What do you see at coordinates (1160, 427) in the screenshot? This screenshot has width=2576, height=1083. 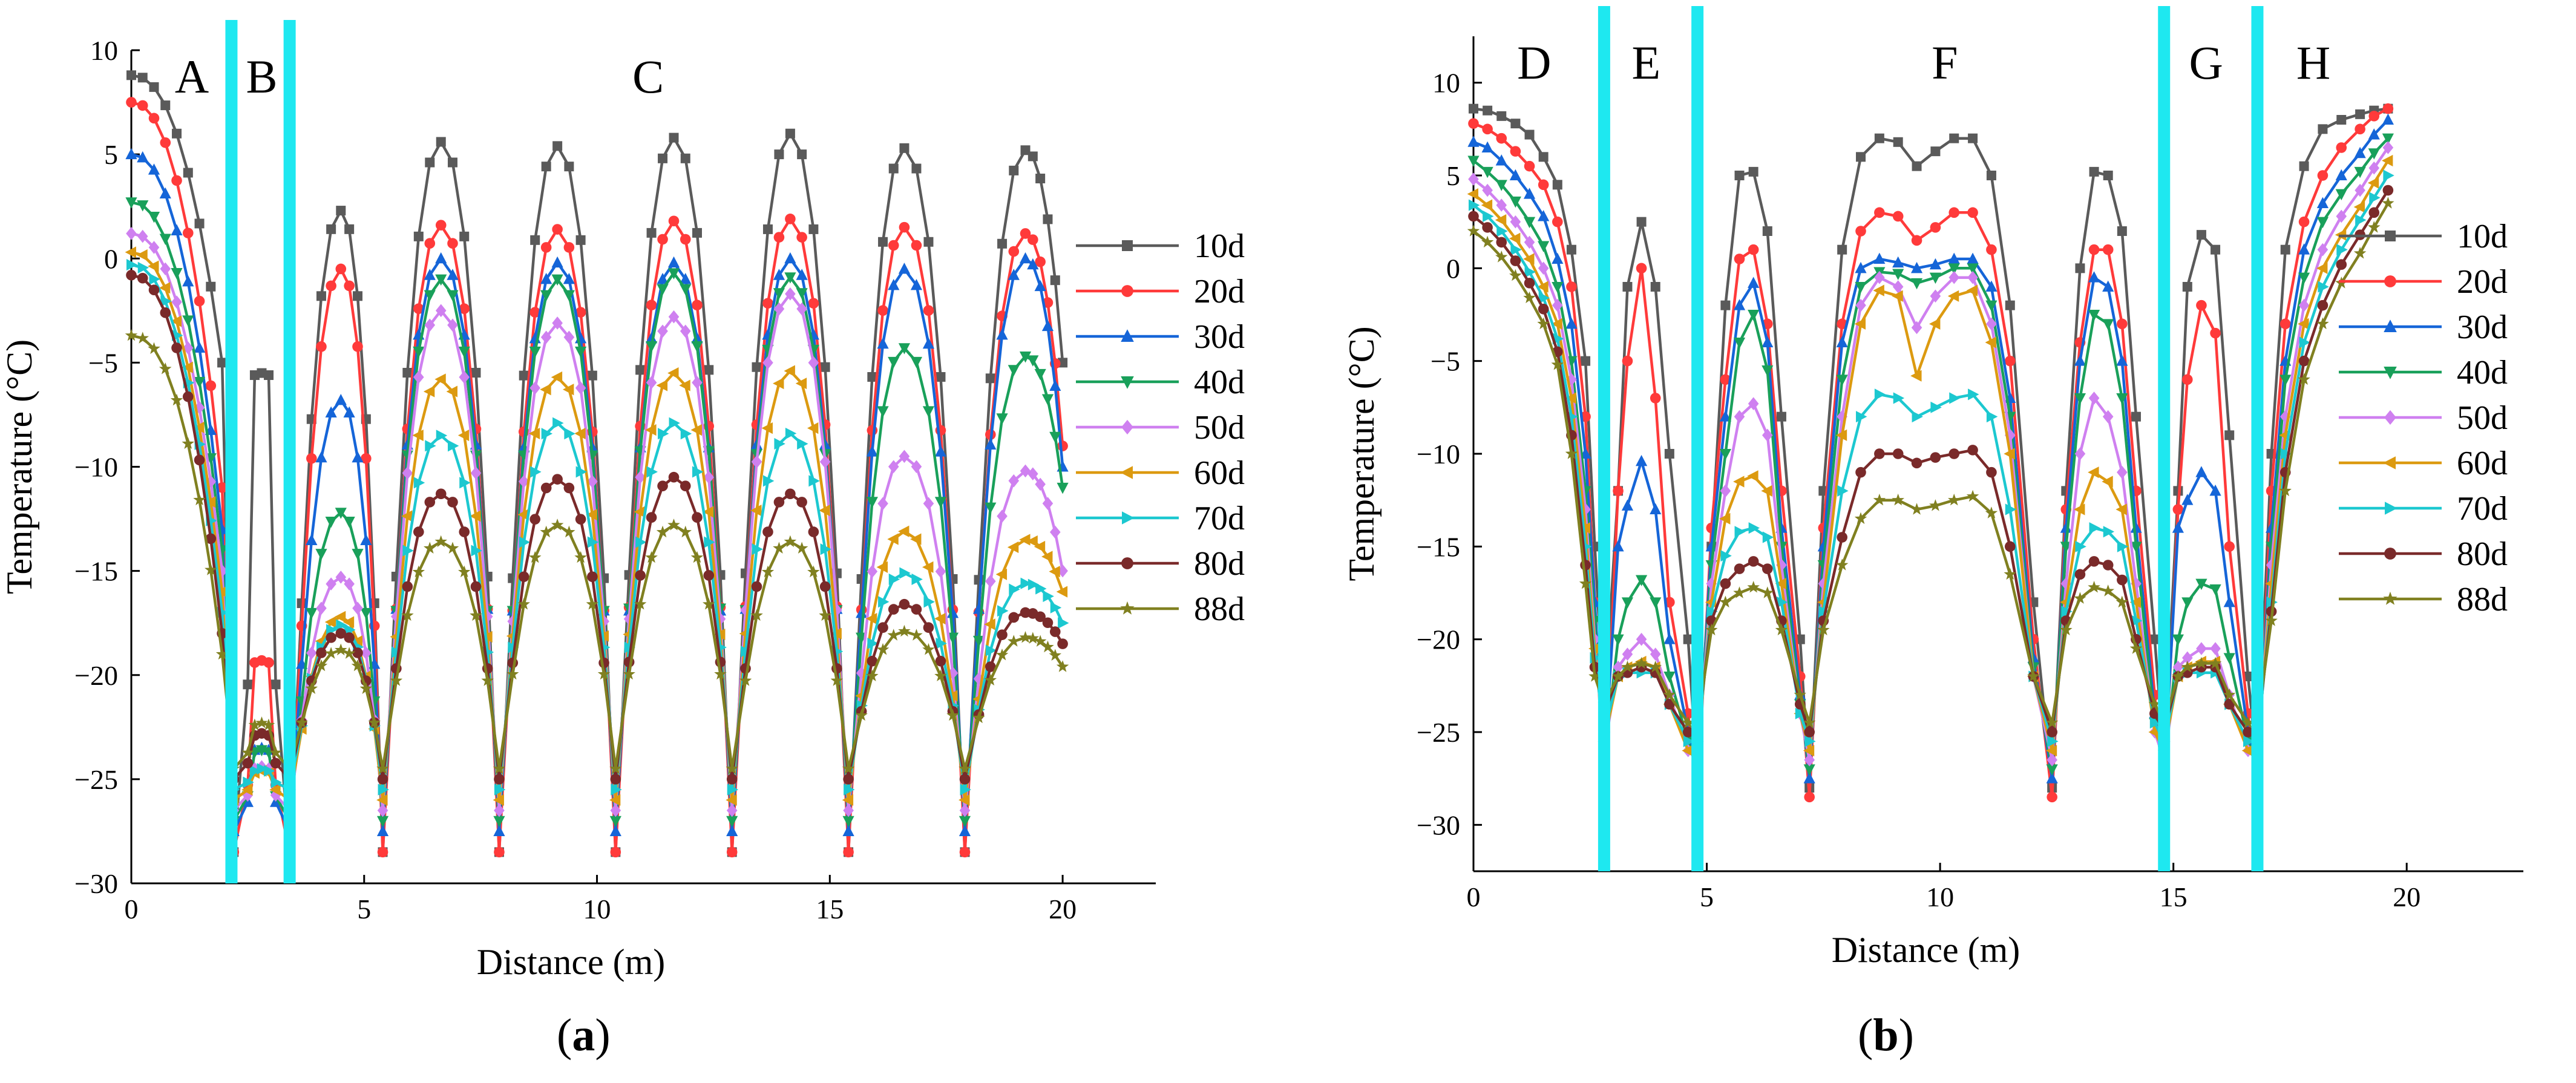 I see `legend: 10d 20d 30d 40d 50d 60d 70d 80d 88d` at bounding box center [1160, 427].